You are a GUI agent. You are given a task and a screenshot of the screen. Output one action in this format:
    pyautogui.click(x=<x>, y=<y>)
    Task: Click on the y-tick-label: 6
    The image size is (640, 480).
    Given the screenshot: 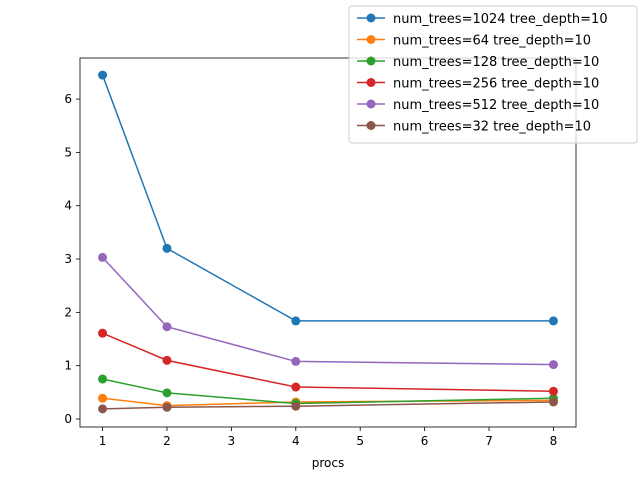 What is the action you would take?
    pyautogui.click(x=68, y=99)
    